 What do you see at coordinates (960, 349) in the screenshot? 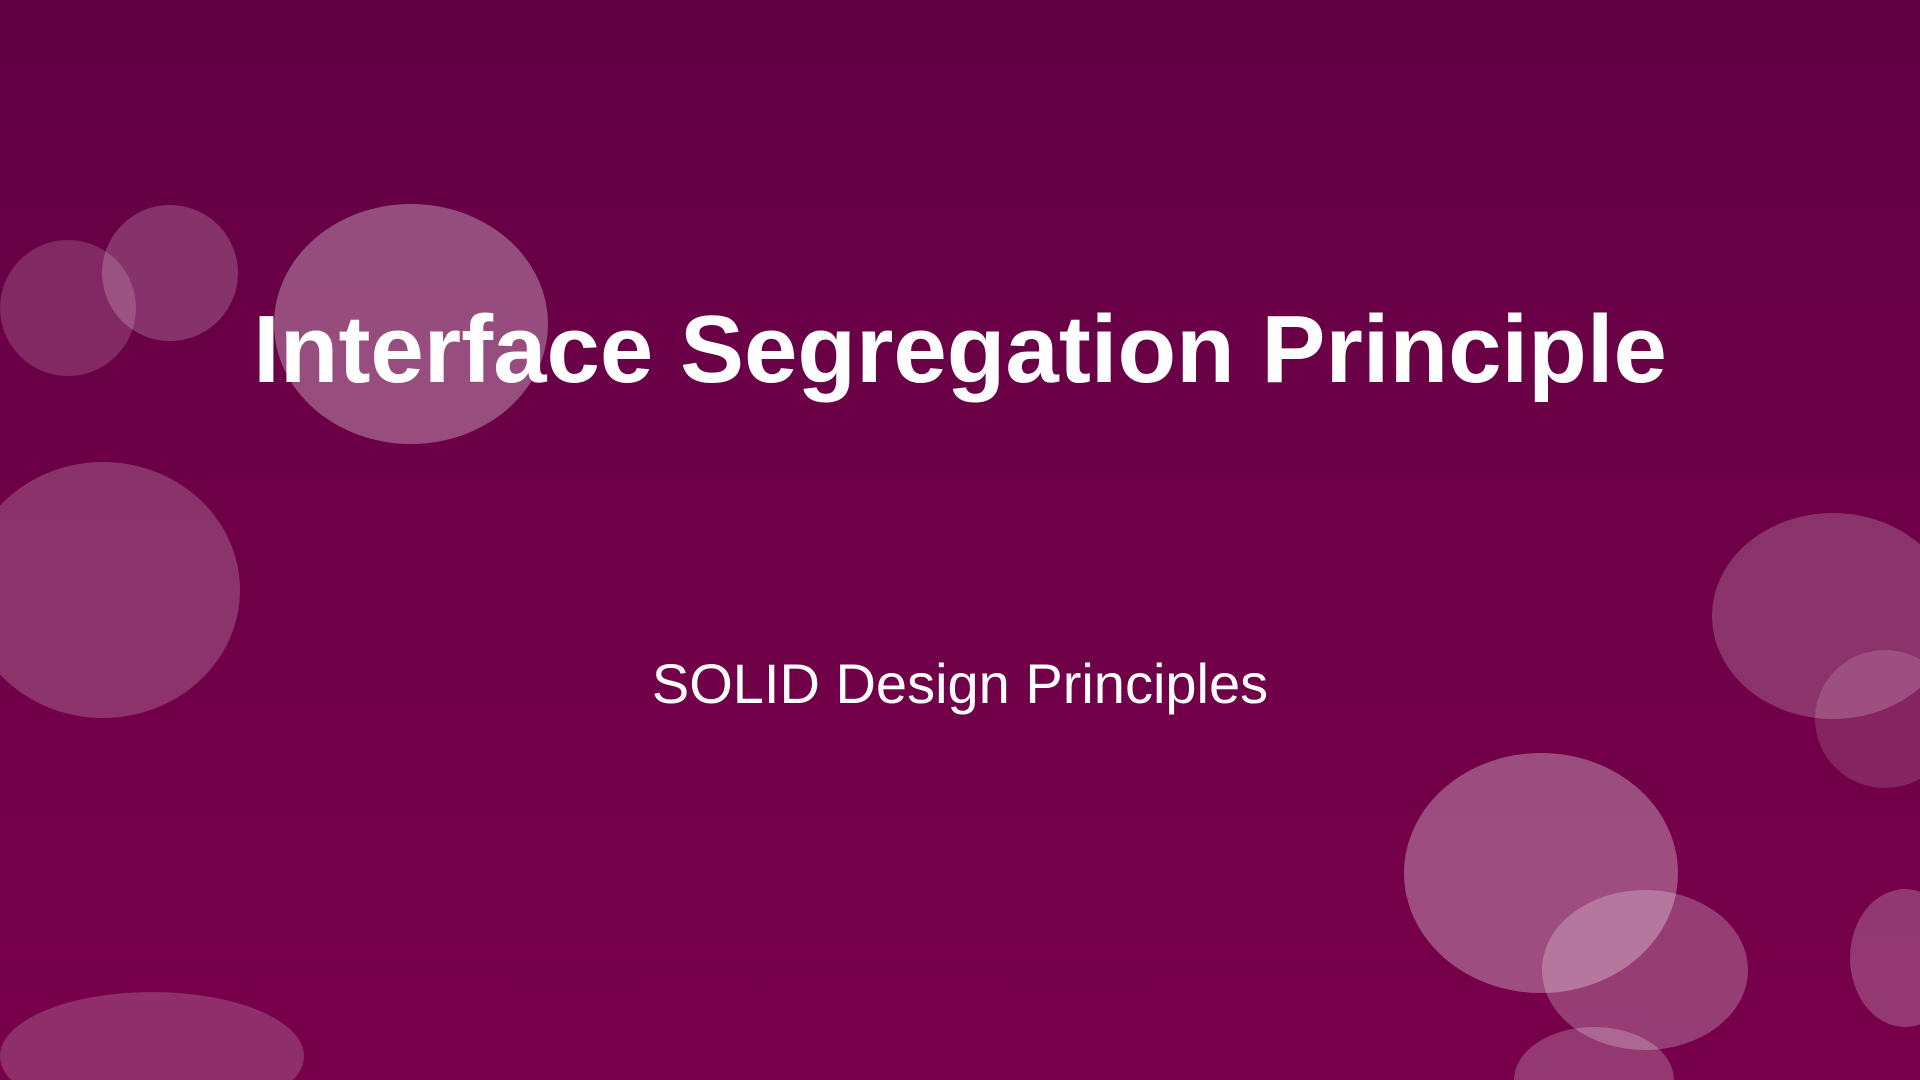
I see `slide-title: Interface Segregation Principle` at bounding box center [960, 349].